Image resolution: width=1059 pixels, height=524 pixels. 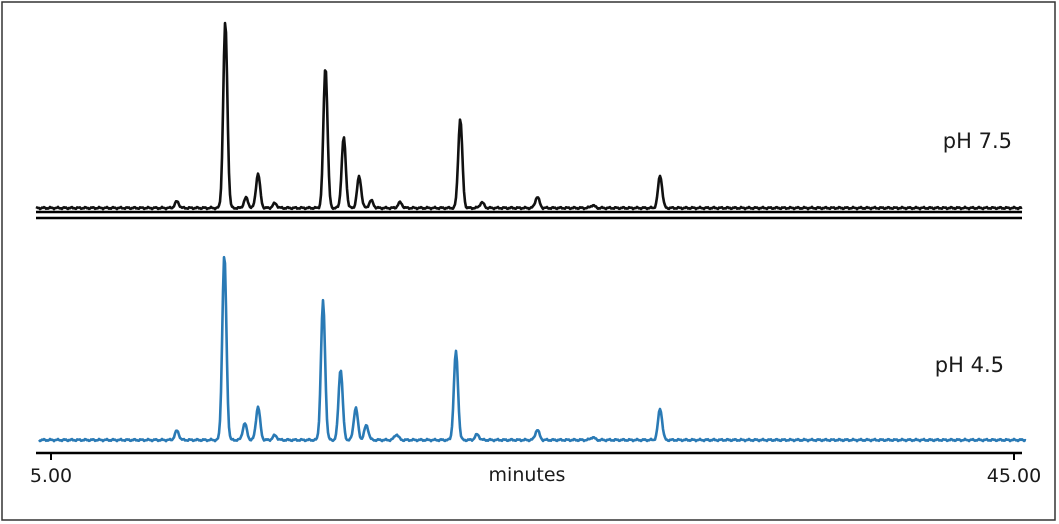 What do you see at coordinates (51, 476) in the screenshot?
I see `x-tick-label-start: 5.00` at bounding box center [51, 476].